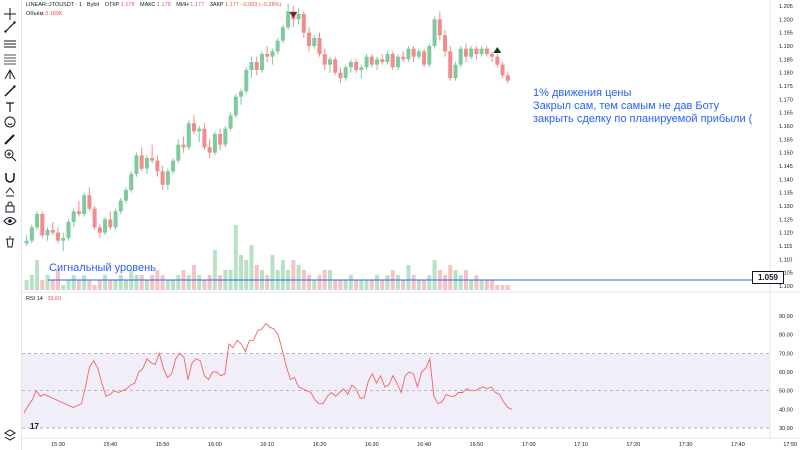  What do you see at coordinates (785, 260) in the screenshot?
I see `price-tick-label: 1.110` at bounding box center [785, 260].